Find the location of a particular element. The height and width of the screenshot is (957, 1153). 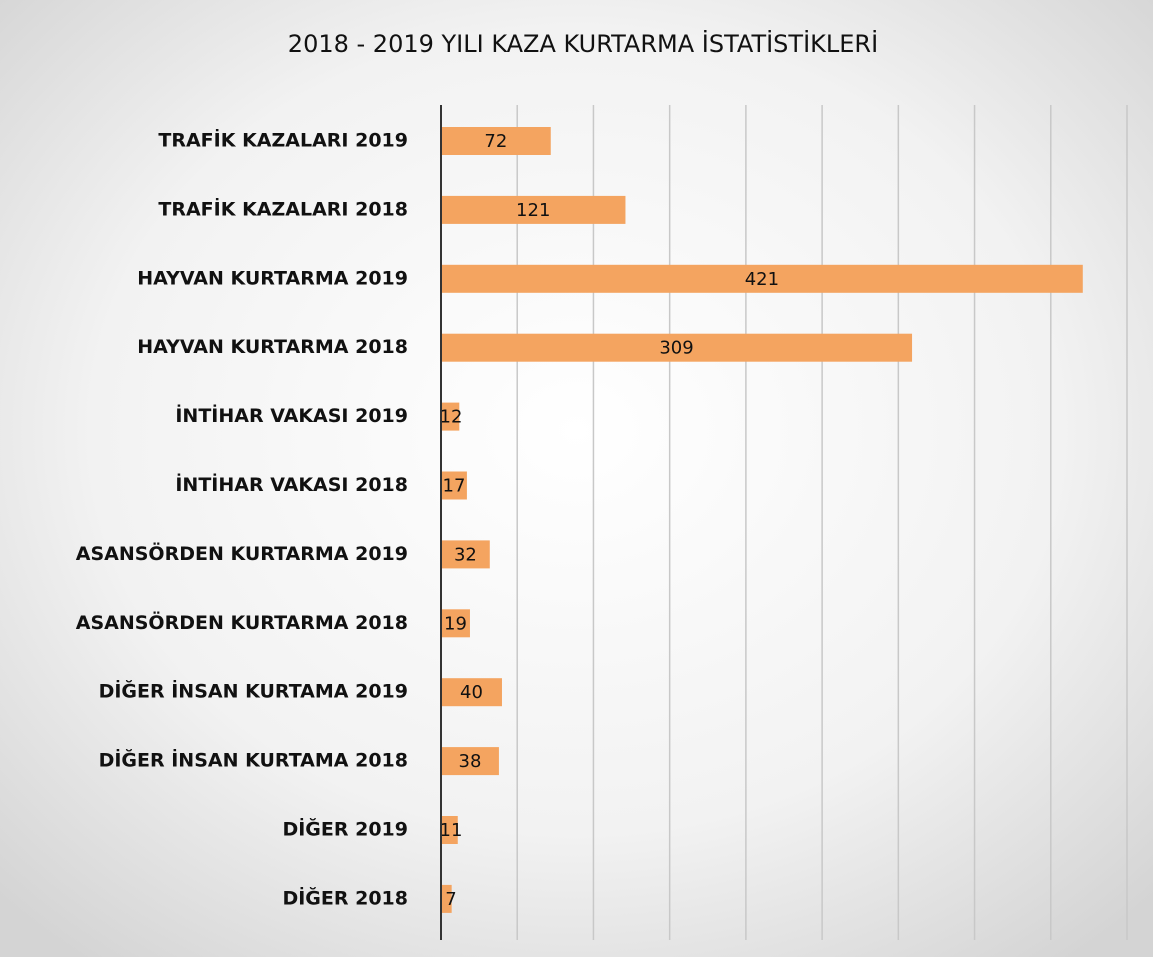

value-label: 40 is located at coordinates (471, 692).